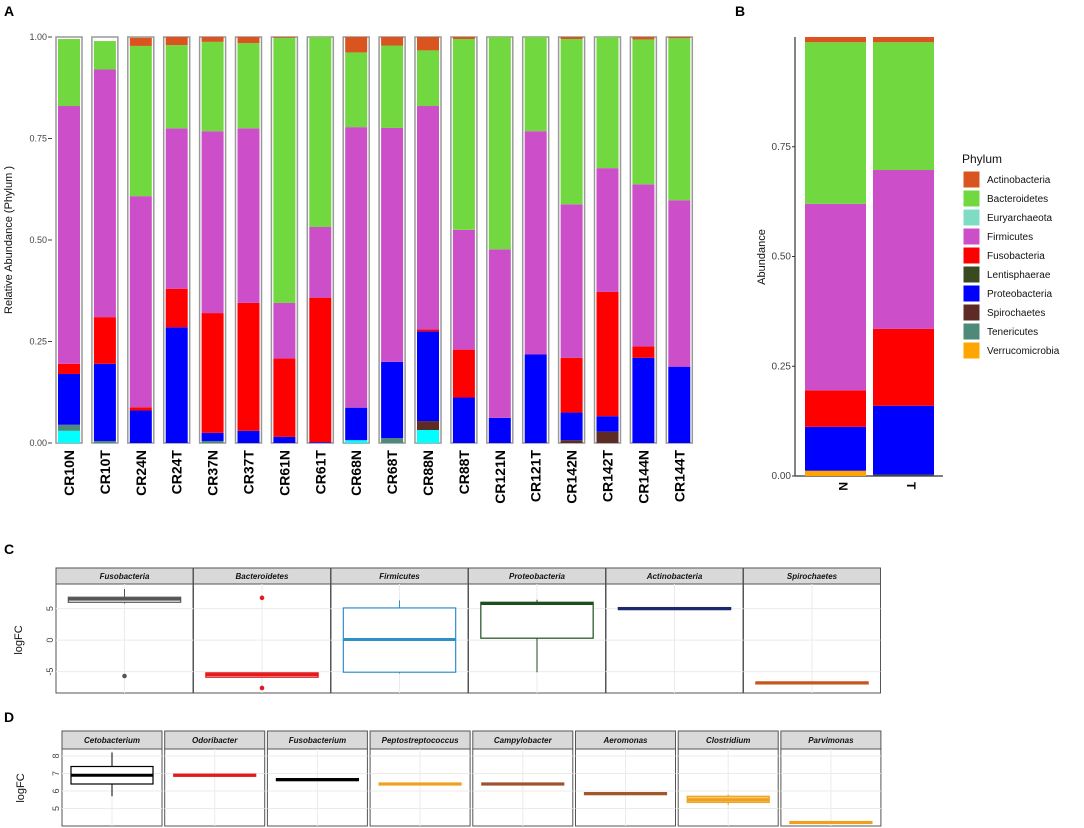 The width and height of the screenshot is (1084, 828). Describe the element at coordinates (1019, 275) in the screenshot. I see `legend-label: Lentisphaerae` at that location.